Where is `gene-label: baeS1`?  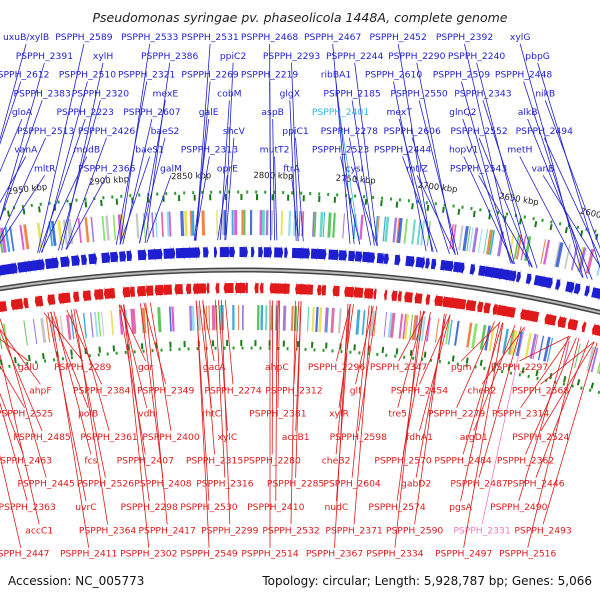 gene-label: baeS1 is located at coordinates (149, 150).